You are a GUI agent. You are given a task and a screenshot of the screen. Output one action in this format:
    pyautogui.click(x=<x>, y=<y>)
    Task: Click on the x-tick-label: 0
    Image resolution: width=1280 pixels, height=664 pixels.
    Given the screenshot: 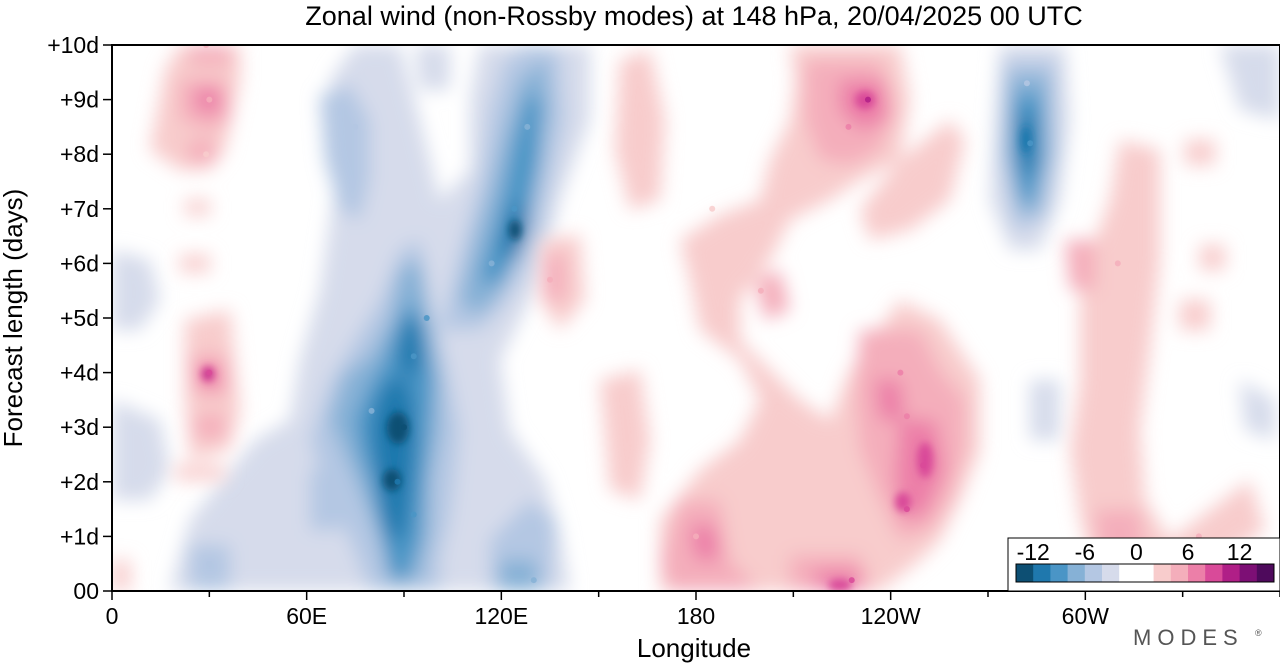 What is the action you would take?
    pyautogui.click(x=112, y=616)
    